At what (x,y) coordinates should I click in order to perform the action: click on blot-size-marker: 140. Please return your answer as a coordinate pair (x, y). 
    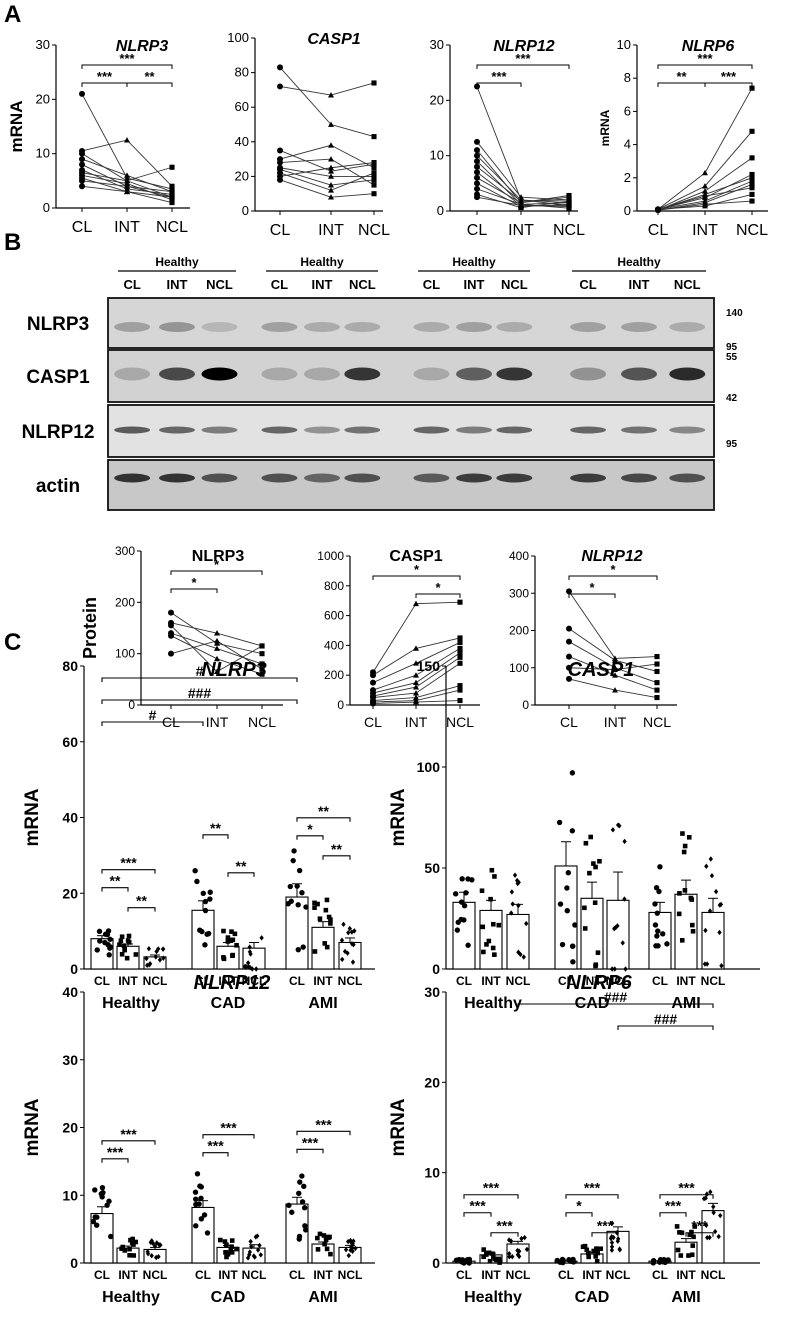
    Looking at the image, I should click on (734, 313).